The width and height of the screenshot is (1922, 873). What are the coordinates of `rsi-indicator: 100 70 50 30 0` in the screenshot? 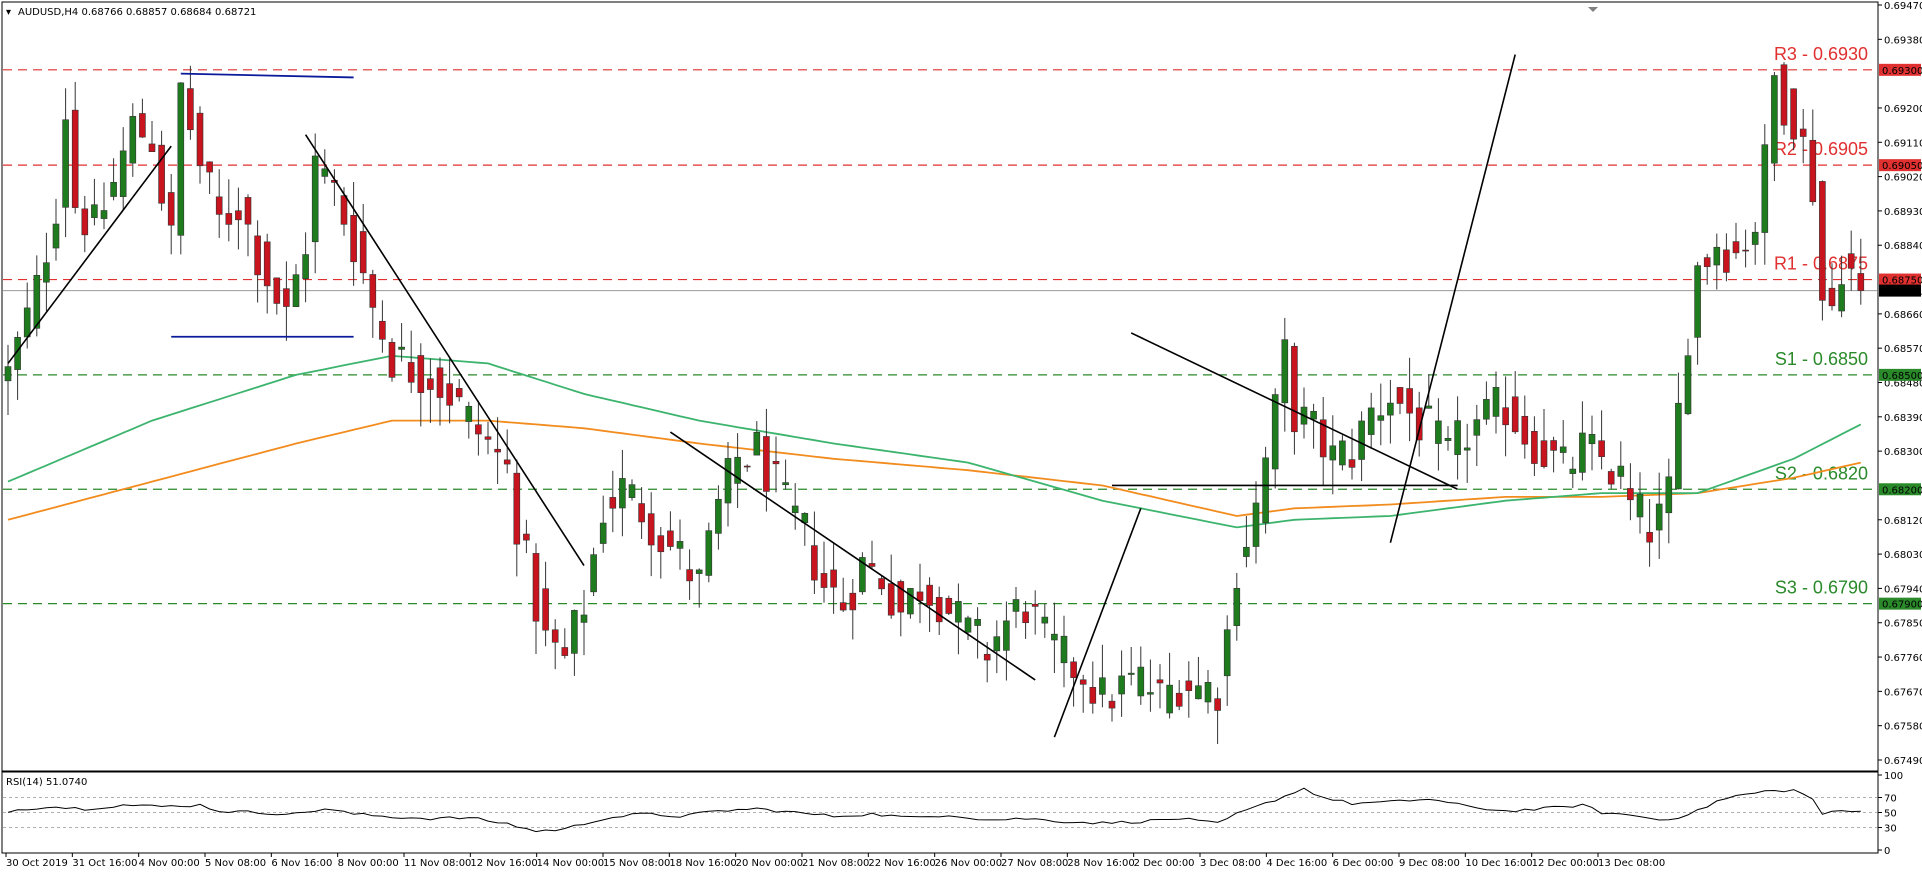 It's located at (953, 814).